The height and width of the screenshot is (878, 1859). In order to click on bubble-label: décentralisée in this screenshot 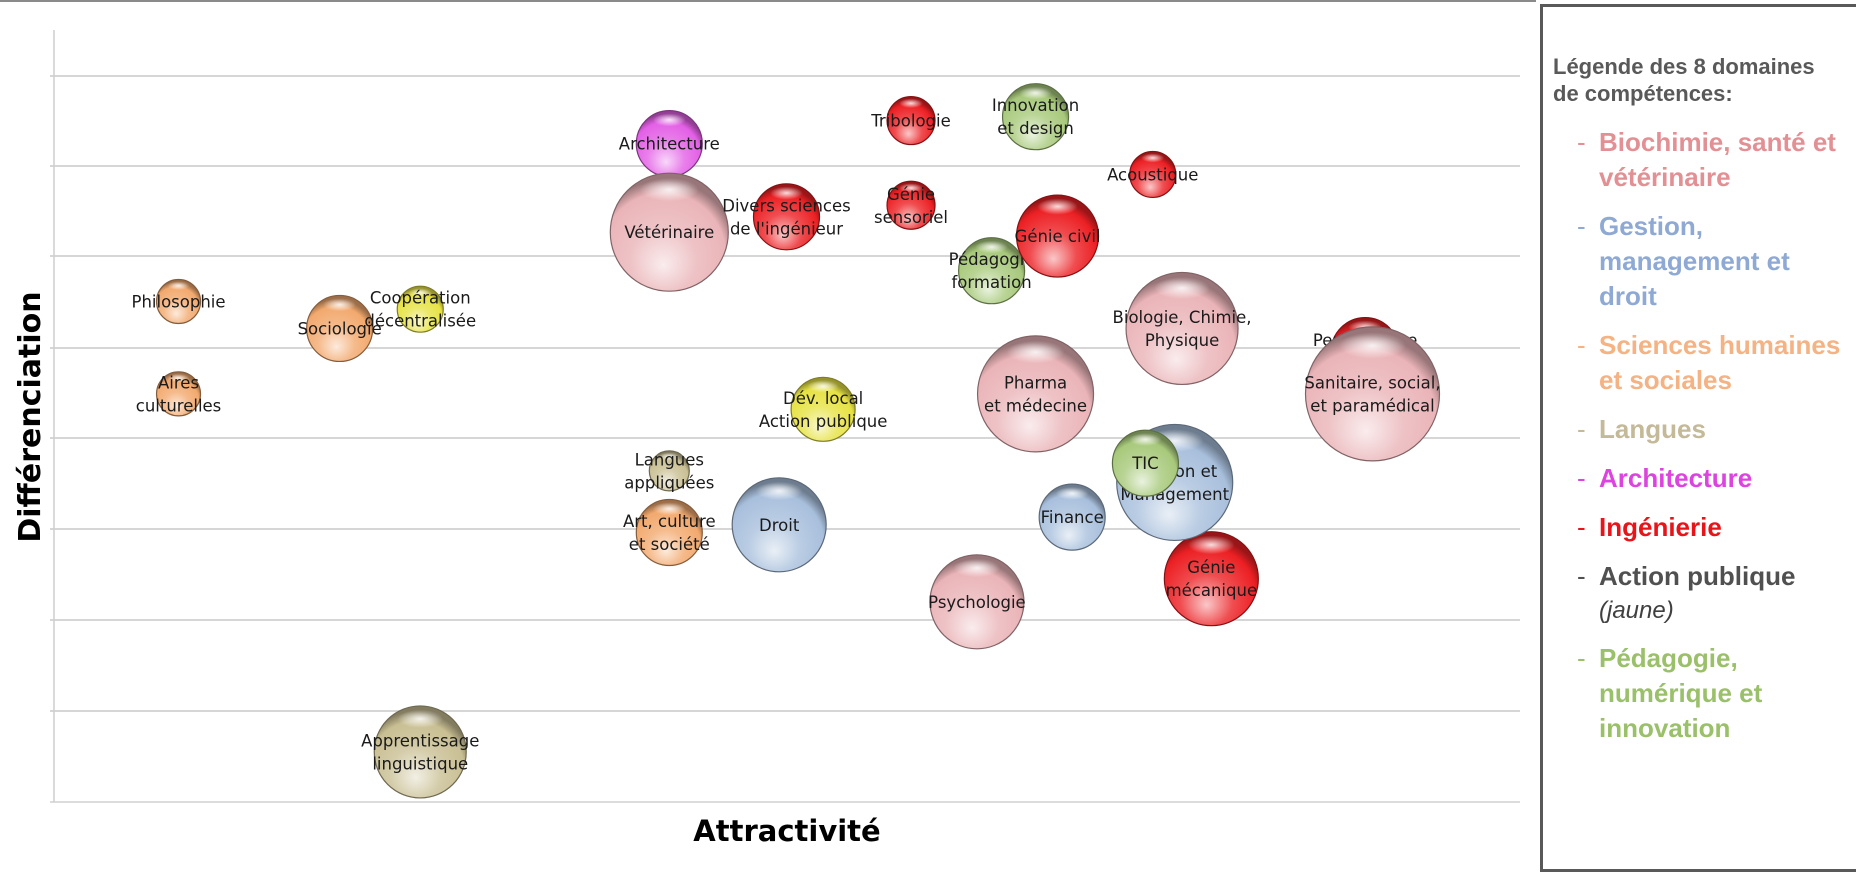, I will do `click(420, 321)`.